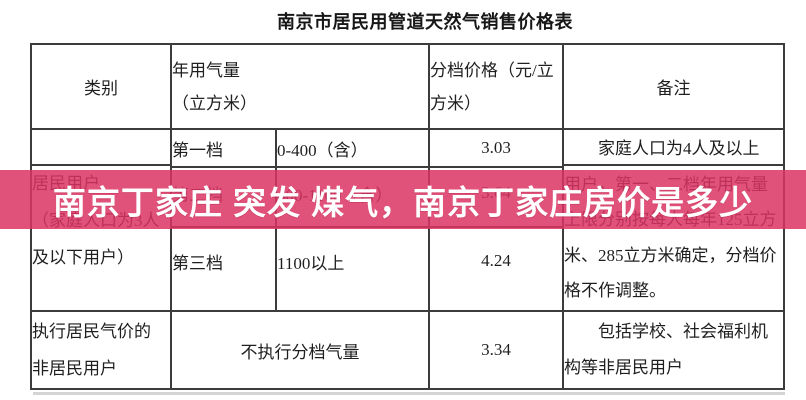 This screenshot has width=806, height=400. What do you see at coordinates (100, 165) in the screenshot?
I see `table-grid-line-left` at bounding box center [100, 165].